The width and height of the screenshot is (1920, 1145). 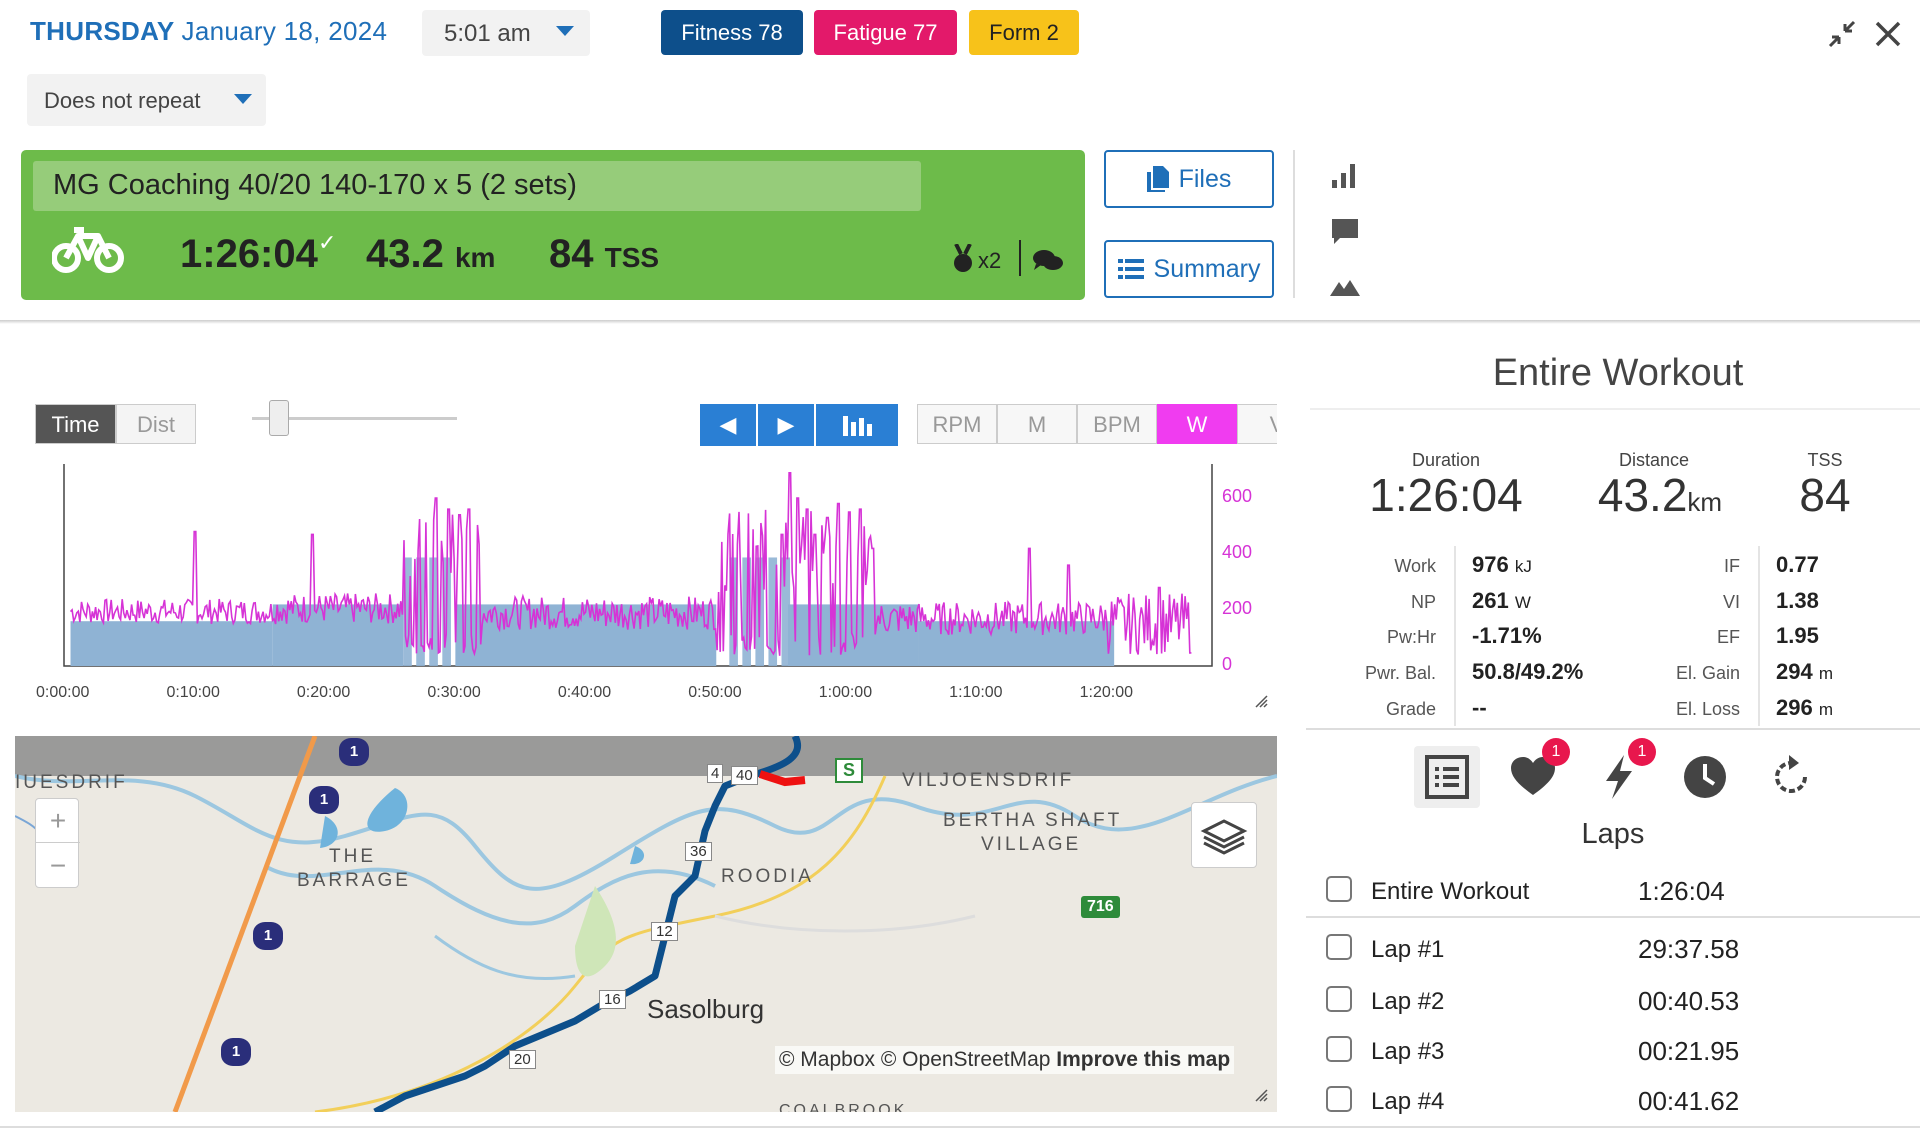 I want to click on laps-divider, so click(x=1613, y=917).